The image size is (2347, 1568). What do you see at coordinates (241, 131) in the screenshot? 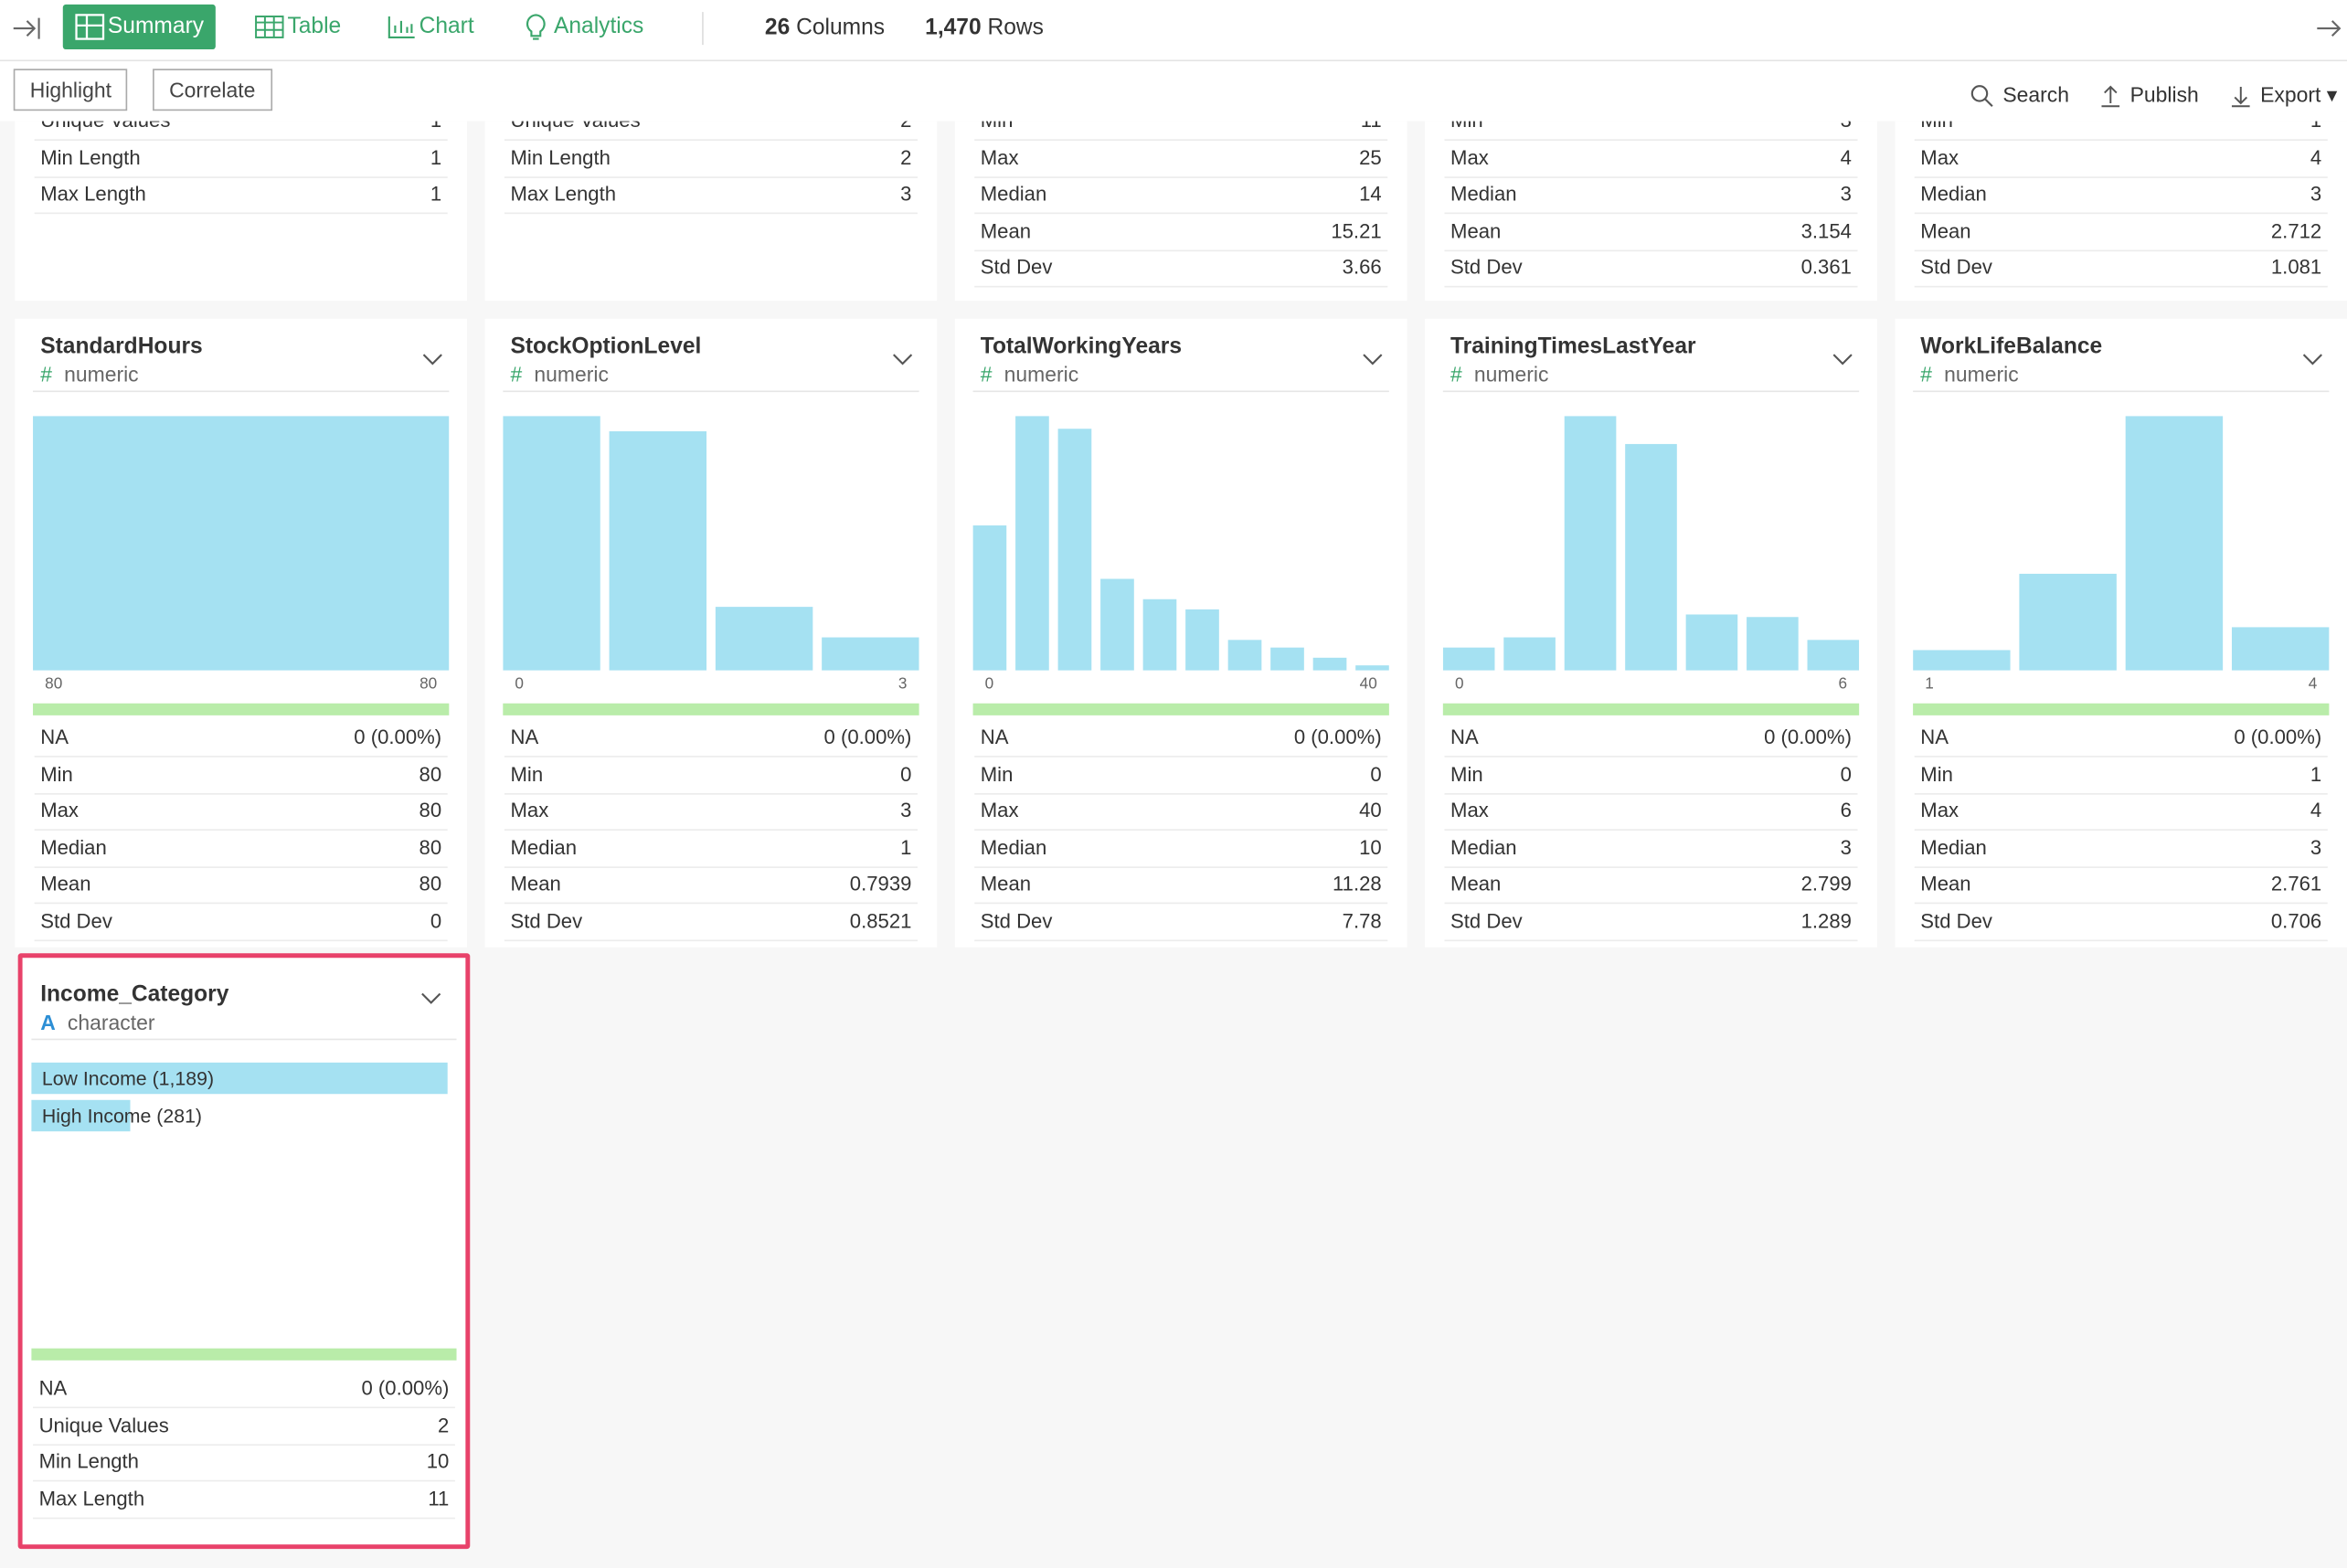
I see `stat-row: Unique Values 1` at bounding box center [241, 131].